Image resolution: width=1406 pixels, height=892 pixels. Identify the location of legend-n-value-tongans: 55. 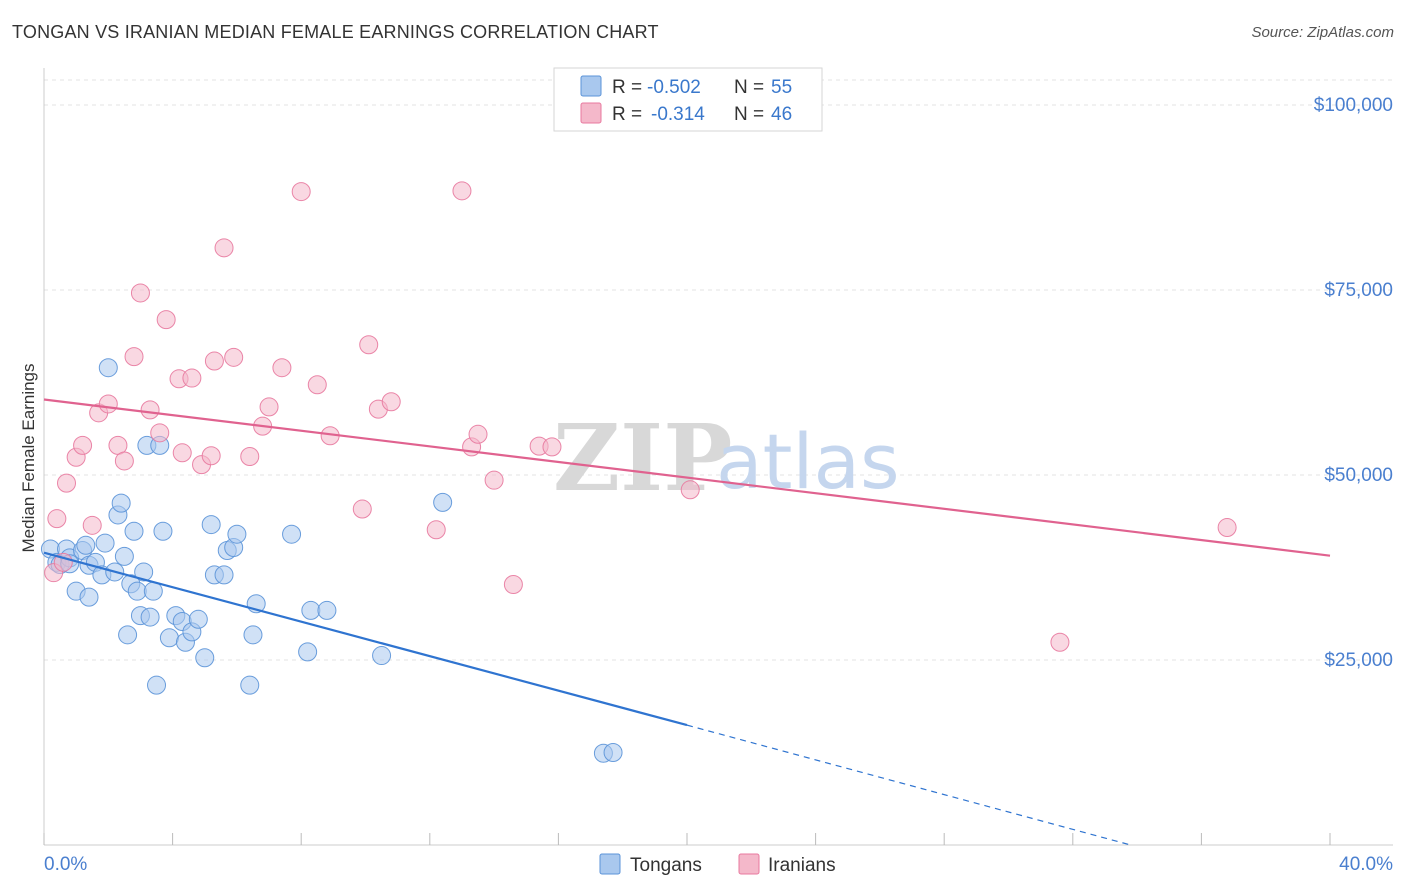
(781, 87).